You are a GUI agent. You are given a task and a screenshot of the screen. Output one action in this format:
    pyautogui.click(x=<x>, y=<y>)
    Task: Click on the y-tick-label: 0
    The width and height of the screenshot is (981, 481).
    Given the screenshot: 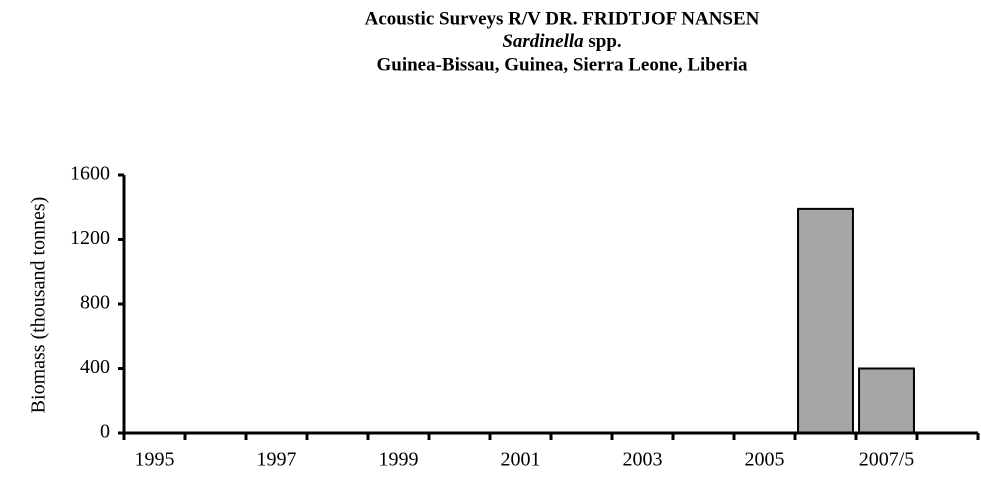 What is the action you would take?
    pyautogui.click(x=105, y=432)
    